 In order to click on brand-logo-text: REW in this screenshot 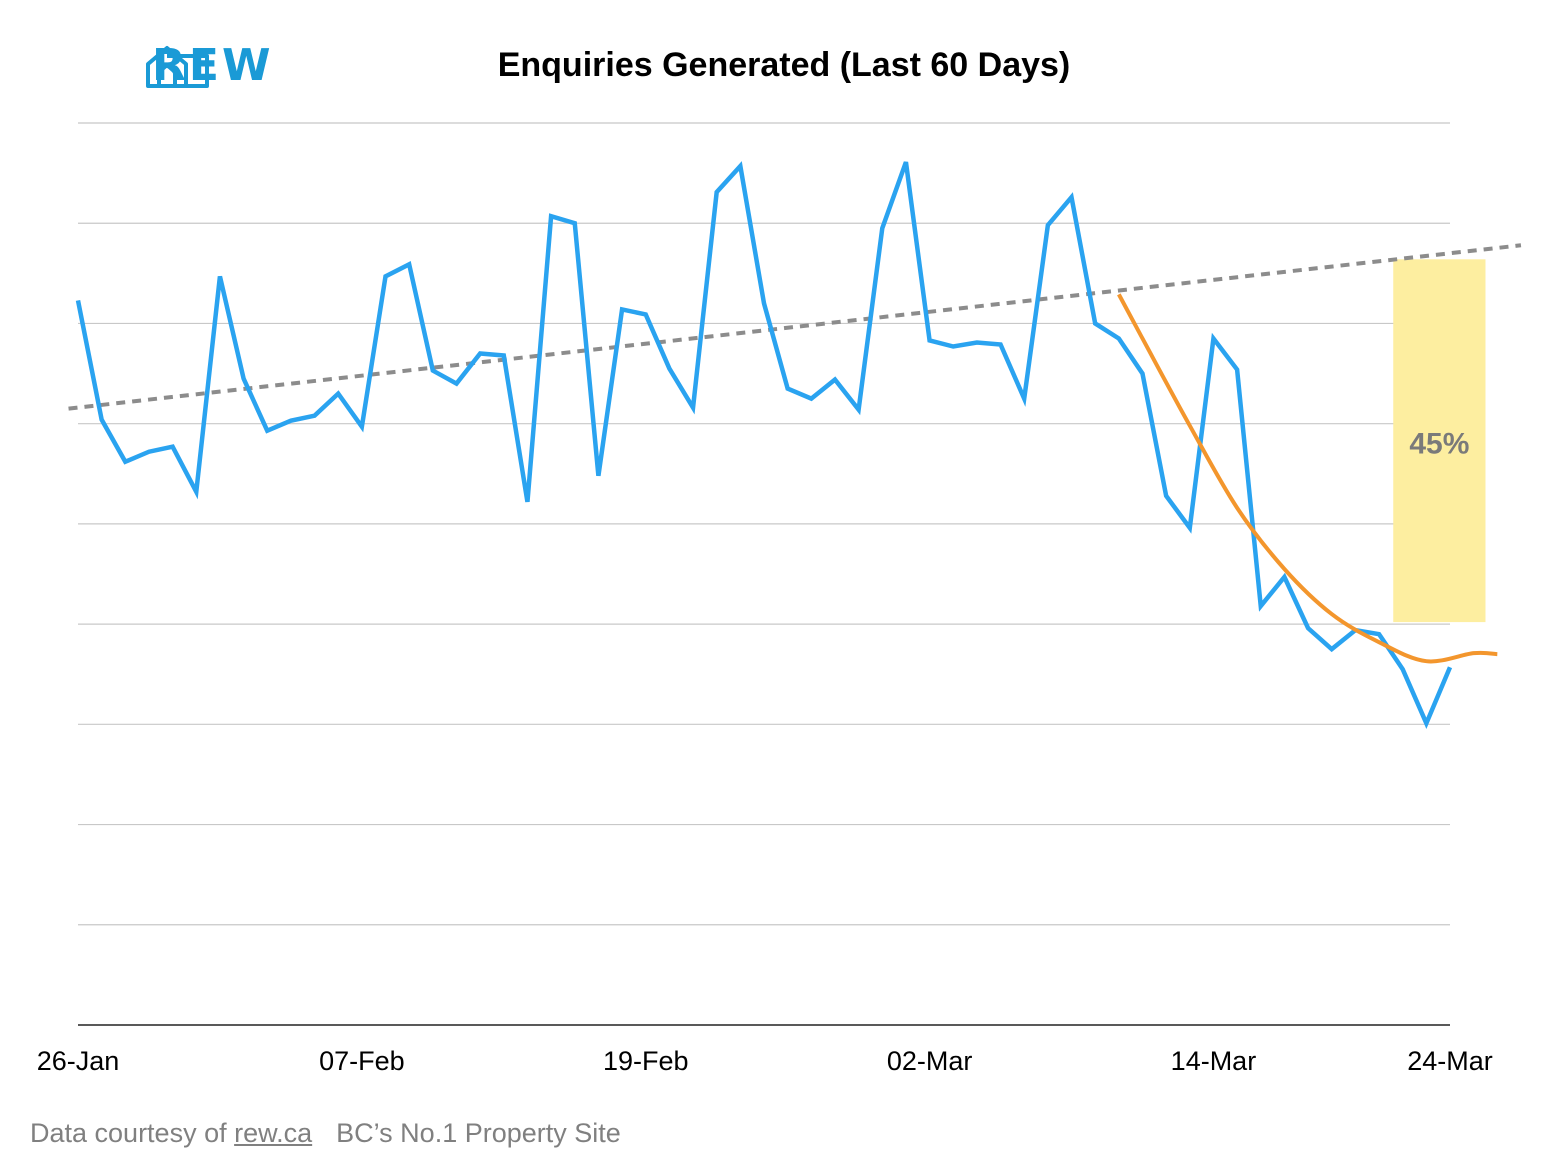, I will do `click(213, 65)`.